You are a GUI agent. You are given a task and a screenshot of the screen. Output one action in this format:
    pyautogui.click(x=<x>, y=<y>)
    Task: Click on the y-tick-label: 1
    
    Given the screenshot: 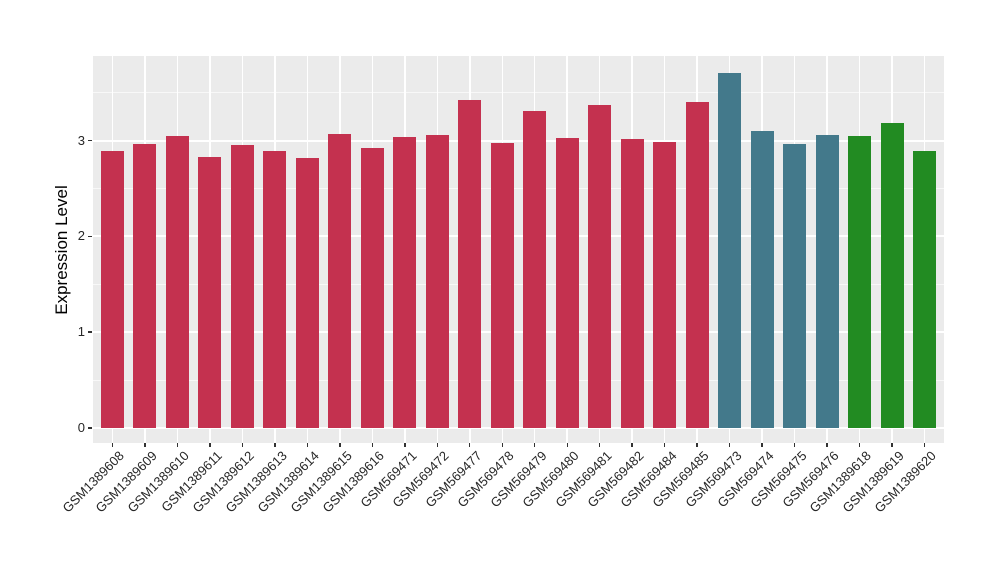 What is the action you would take?
    pyautogui.click(x=81, y=332)
    